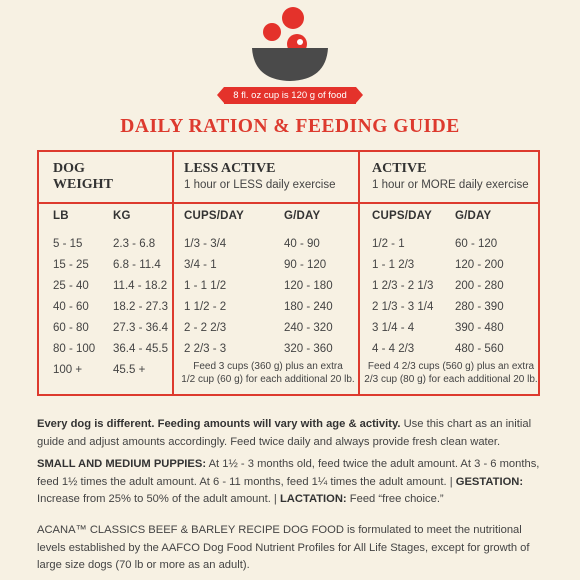 Image resolution: width=580 pixels, height=580 pixels. I want to click on weight-header: DOG WEIGHT, so click(83, 176).